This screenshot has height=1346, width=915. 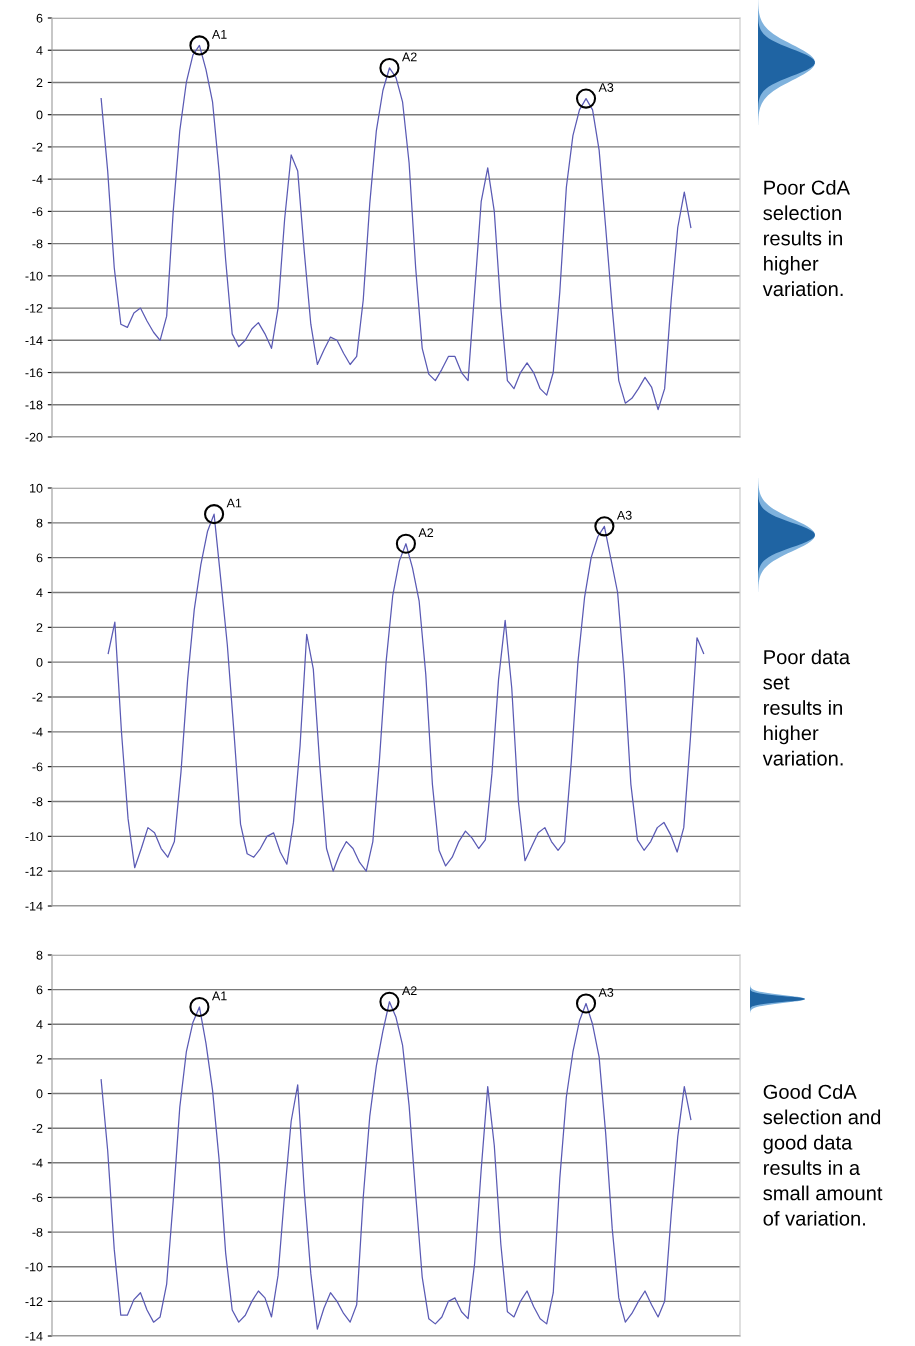 What do you see at coordinates (34, 437) in the screenshot?
I see `y-tick-label: -20` at bounding box center [34, 437].